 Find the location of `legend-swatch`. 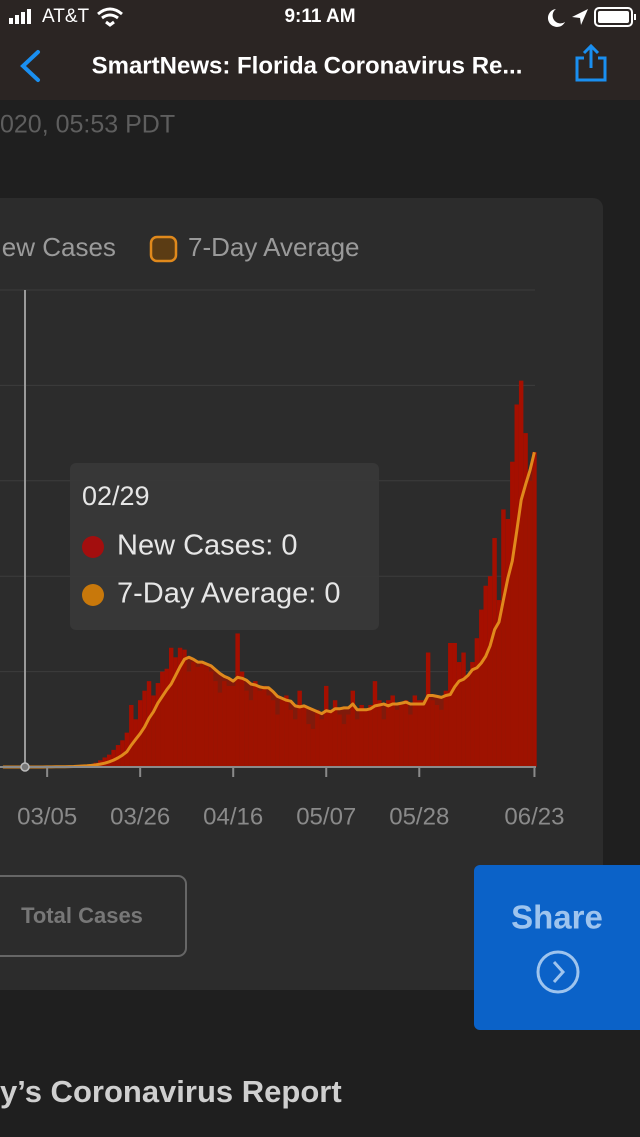

legend-swatch is located at coordinates (163, 249).